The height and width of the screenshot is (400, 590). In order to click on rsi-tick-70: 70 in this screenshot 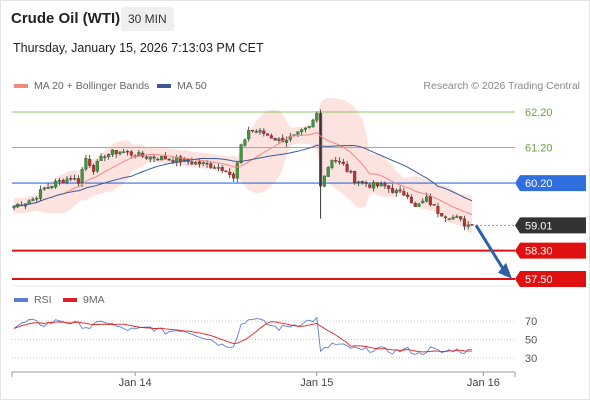, I will do `click(531, 322)`.